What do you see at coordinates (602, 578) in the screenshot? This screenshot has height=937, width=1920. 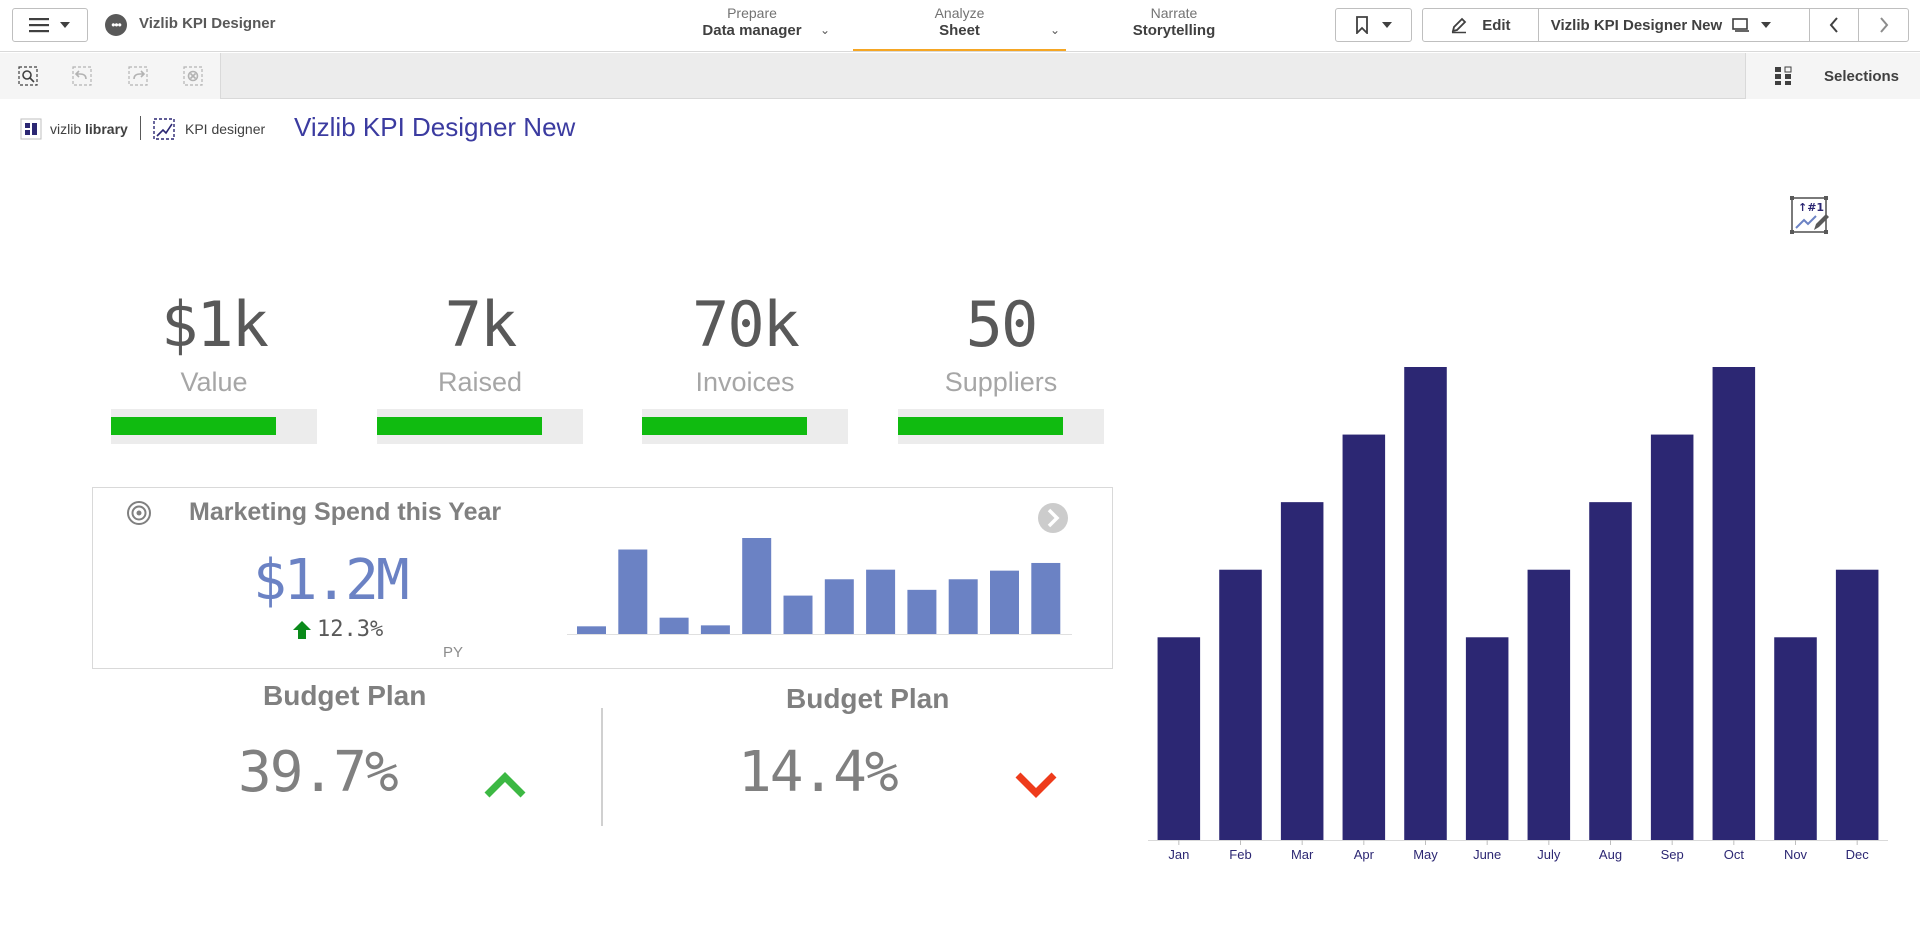 I see `marketing-spend-card: Marketing Spend this Year $1.2M 12.3% PY` at bounding box center [602, 578].